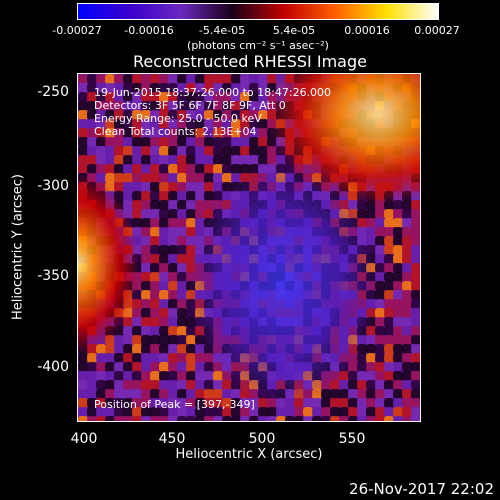 The image size is (500, 500). What do you see at coordinates (249, 454) in the screenshot?
I see `x-axis-label: Heliocentric X (arcsec)` at bounding box center [249, 454].